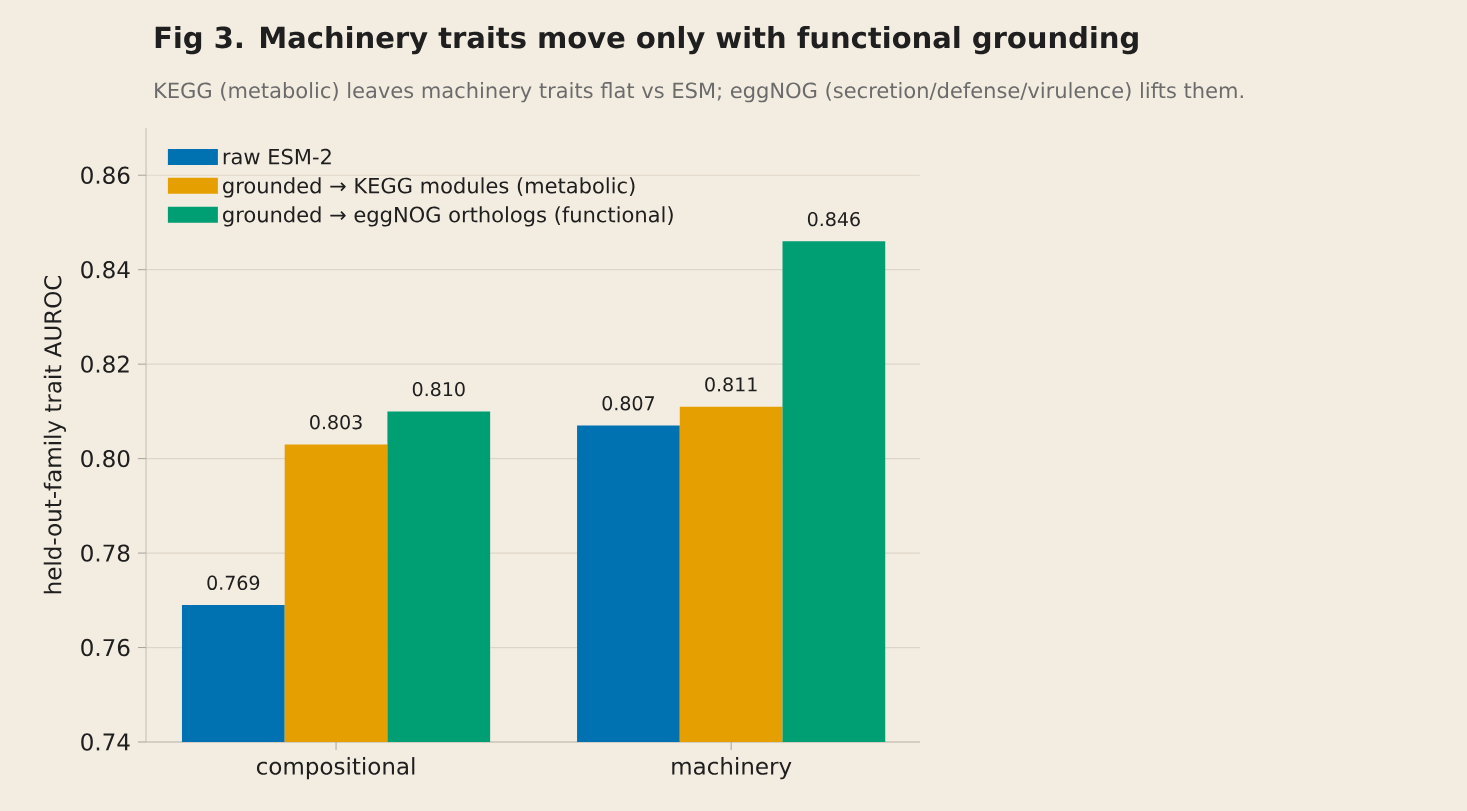 This screenshot has width=1467, height=811. I want to click on data-label: 0.769, so click(233, 582).